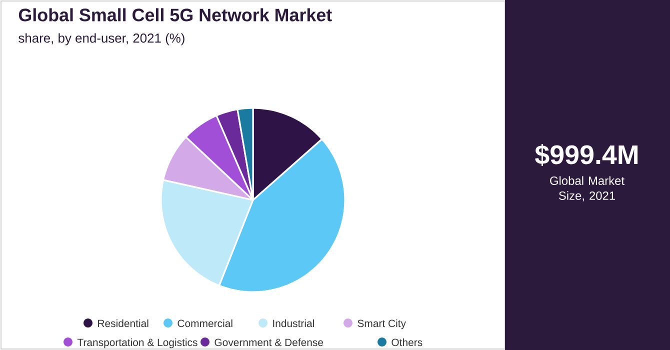 The image size is (670, 350). I want to click on legend-label: Transportation & Logistics, so click(137, 343).